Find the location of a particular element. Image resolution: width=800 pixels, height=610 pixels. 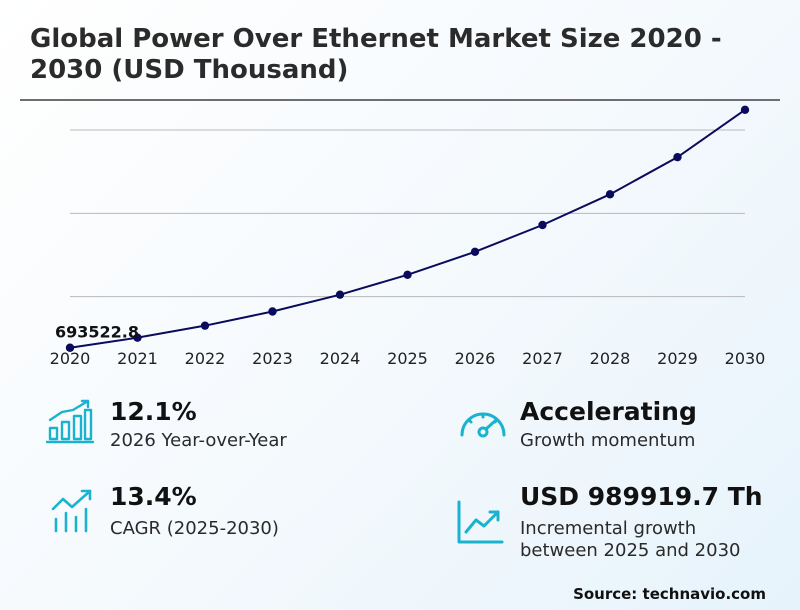

data-point-2024 is located at coordinates (340, 294).